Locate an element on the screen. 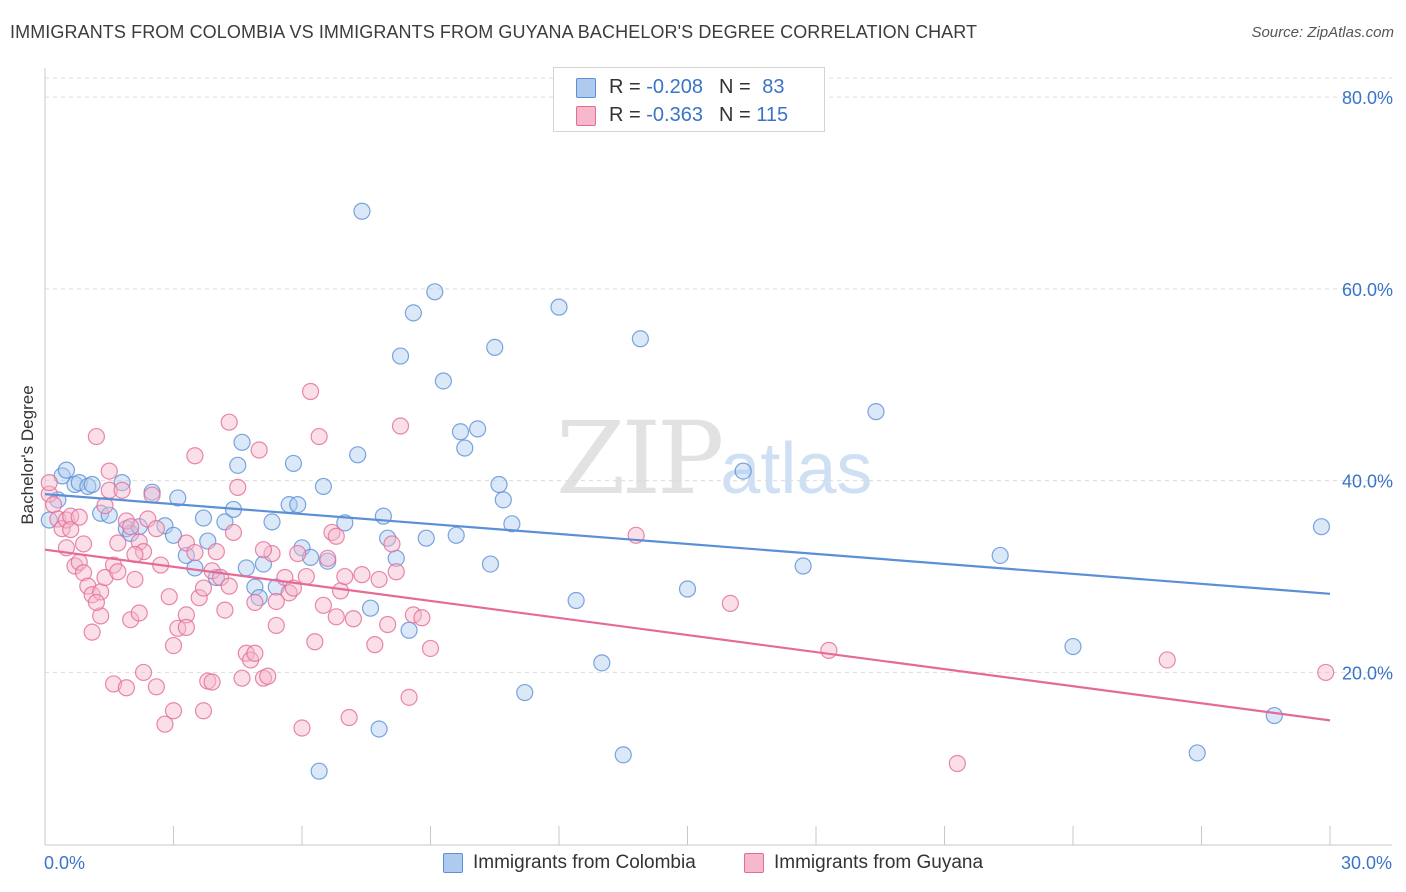 This screenshot has width=1406, height=892. legend-label: Immigrants from Colombia is located at coordinates (584, 862).